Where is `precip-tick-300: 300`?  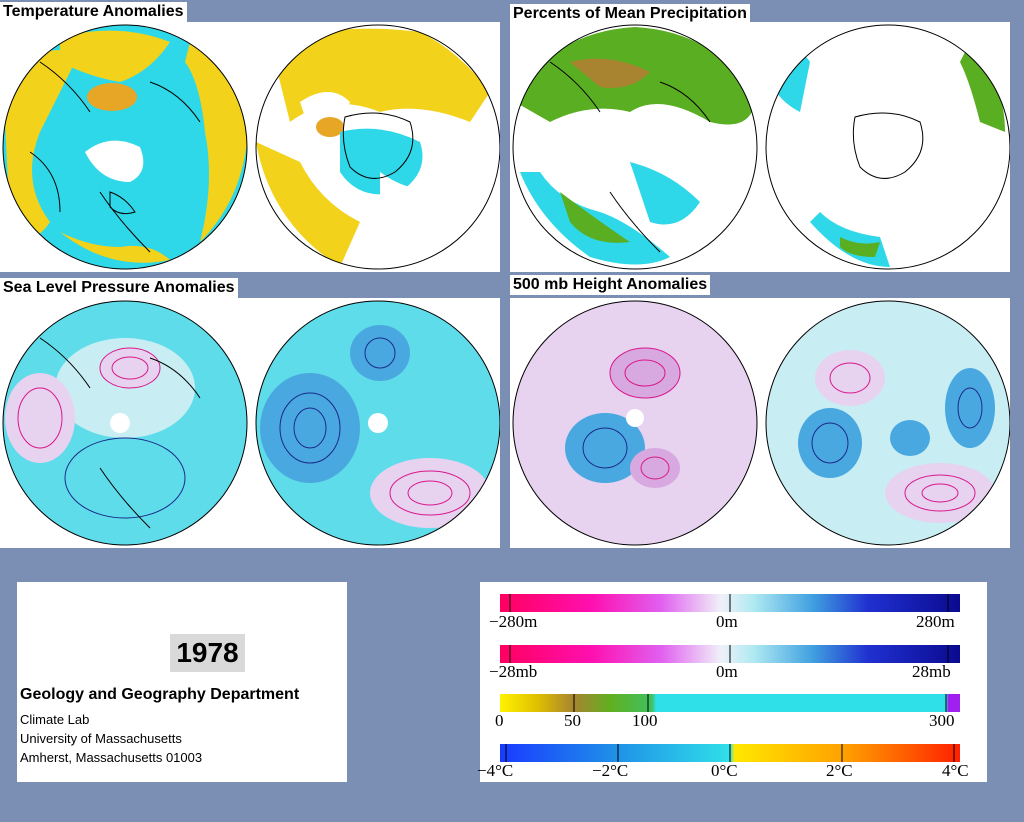
precip-tick-300: 300 is located at coordinates (942, 720).